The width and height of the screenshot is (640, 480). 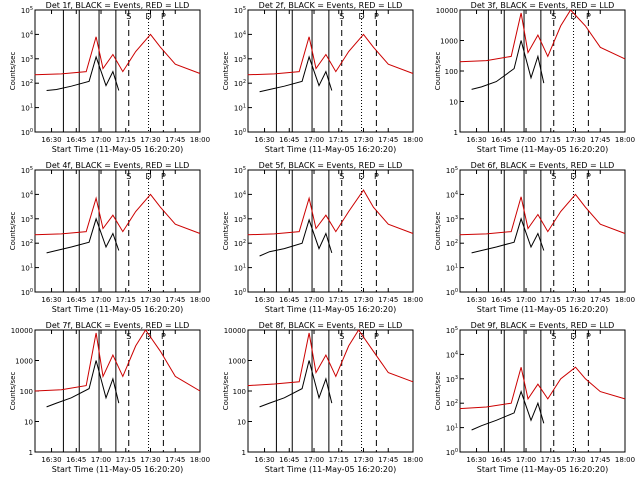 What do you see at coordinates (543, 165) in the screenshot?
I see `chart-title: Det 6f, BLACK = Events, RED = LLD` at bounding box center [543, 165].